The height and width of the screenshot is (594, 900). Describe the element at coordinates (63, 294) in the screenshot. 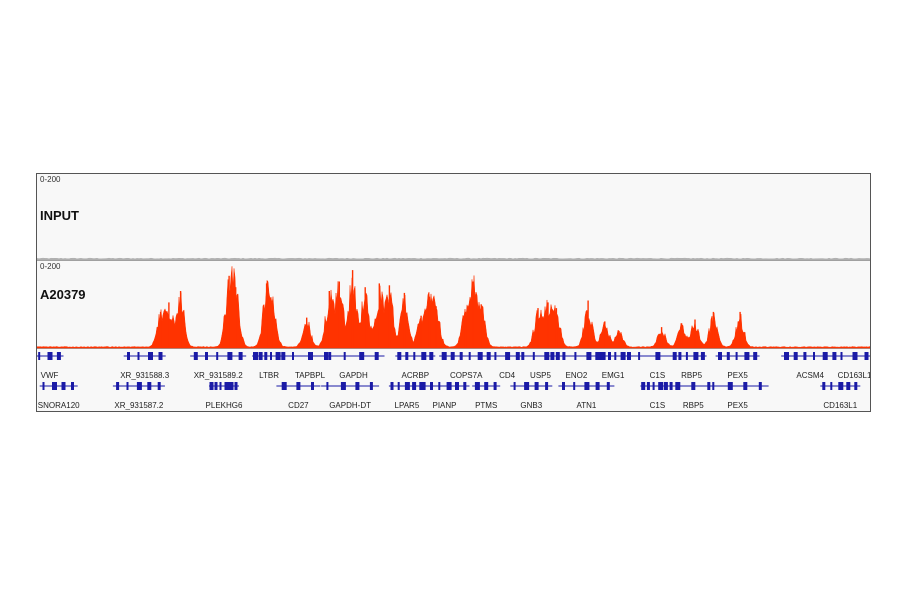

I see `chip-track-name: A20379` at that location.